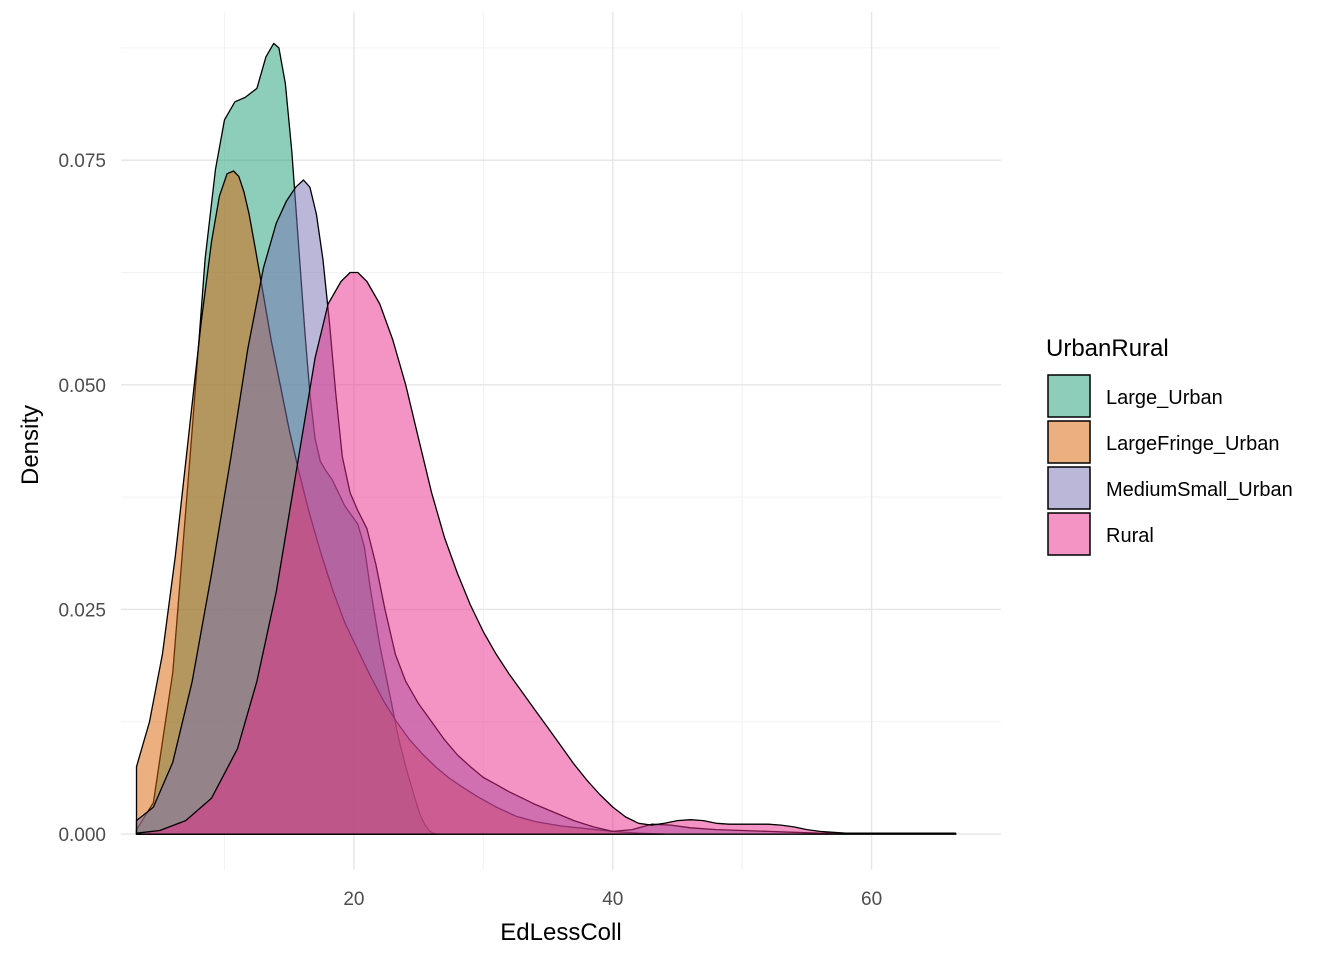 This screenshot has width=1344, height=965. Describe the element at coordinates (560, 932) in the screenshot. I see `x-axis-title: EdLessColl` at that location.